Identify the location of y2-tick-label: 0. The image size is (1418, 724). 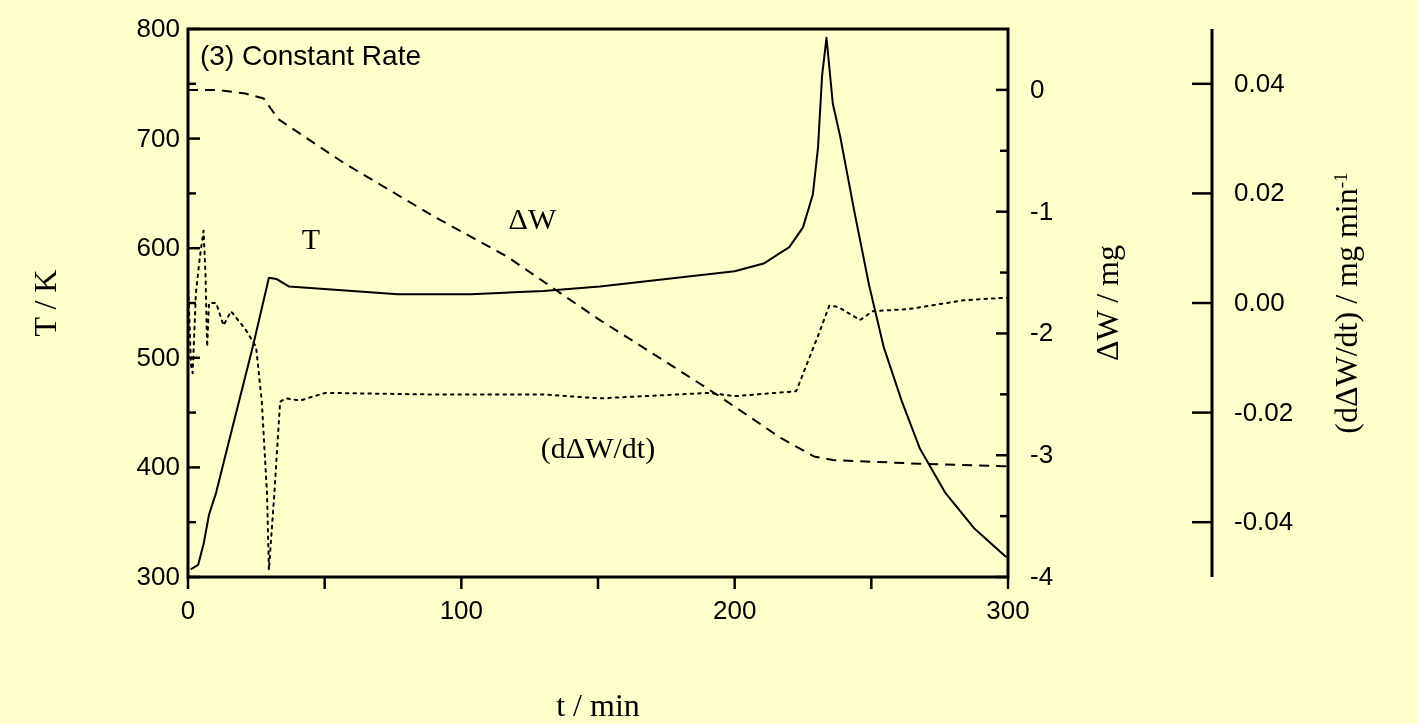
(1037, 88).